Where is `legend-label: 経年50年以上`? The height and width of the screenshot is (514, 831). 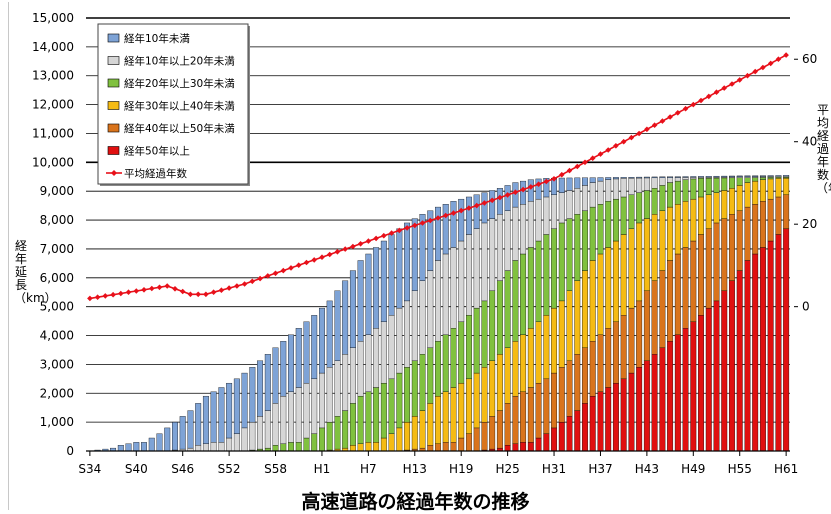 legend-label: 経年50年以上 is located at coordinates (157, 151).